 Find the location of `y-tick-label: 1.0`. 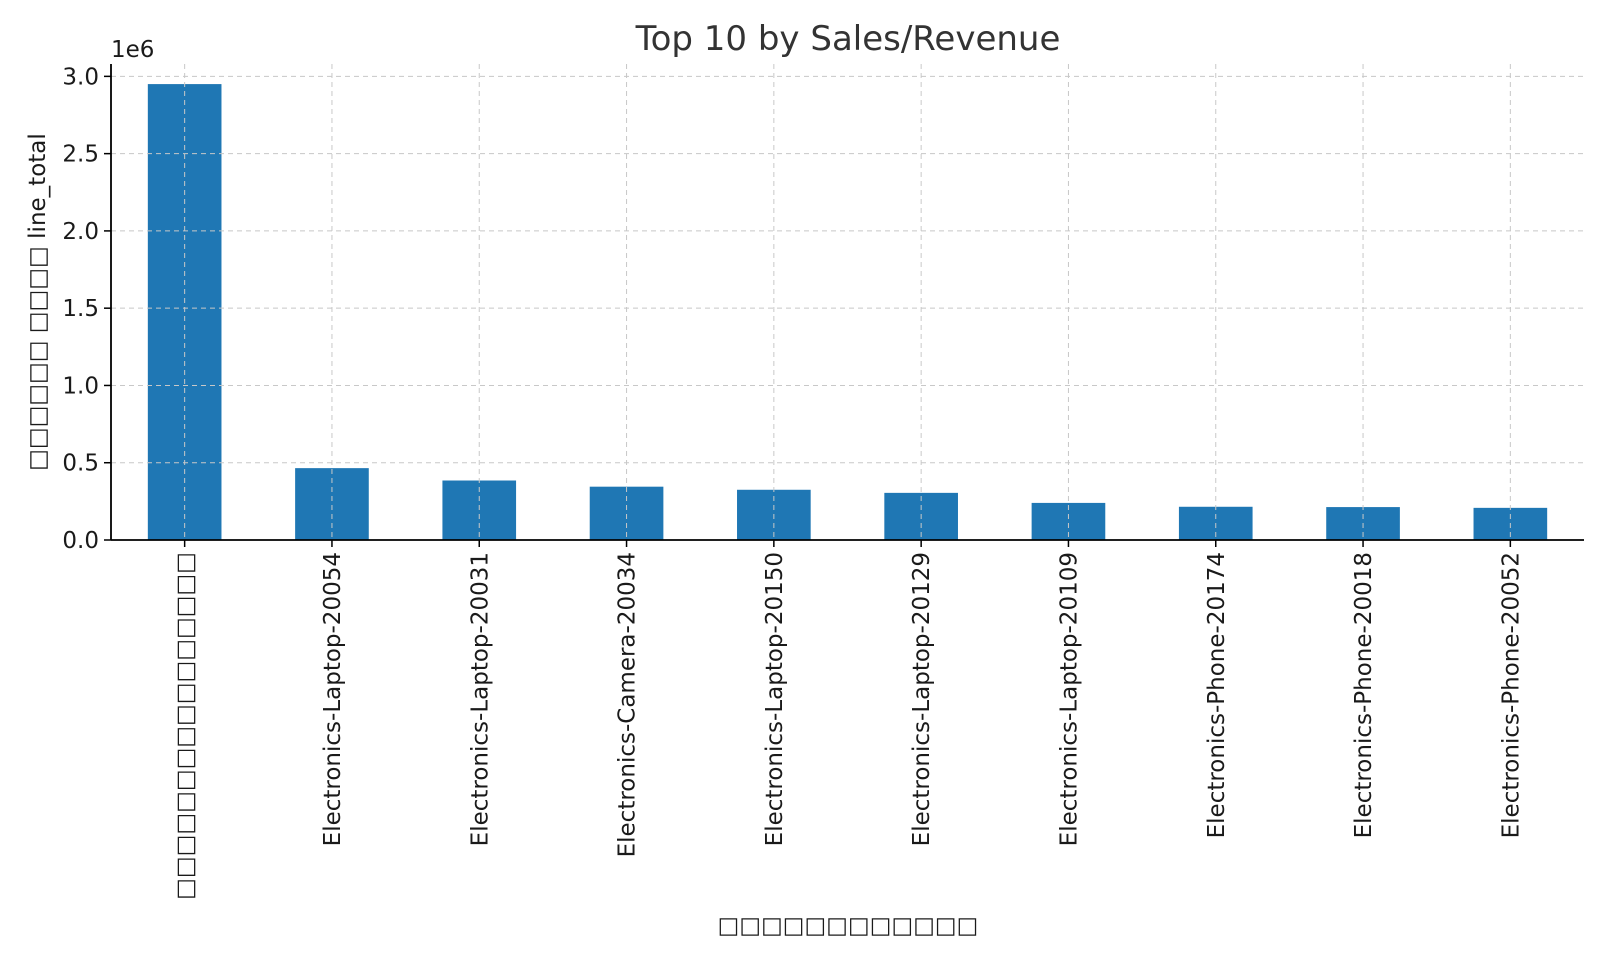

y-tick-label: 1.0 is located at coordinates (80, 386).